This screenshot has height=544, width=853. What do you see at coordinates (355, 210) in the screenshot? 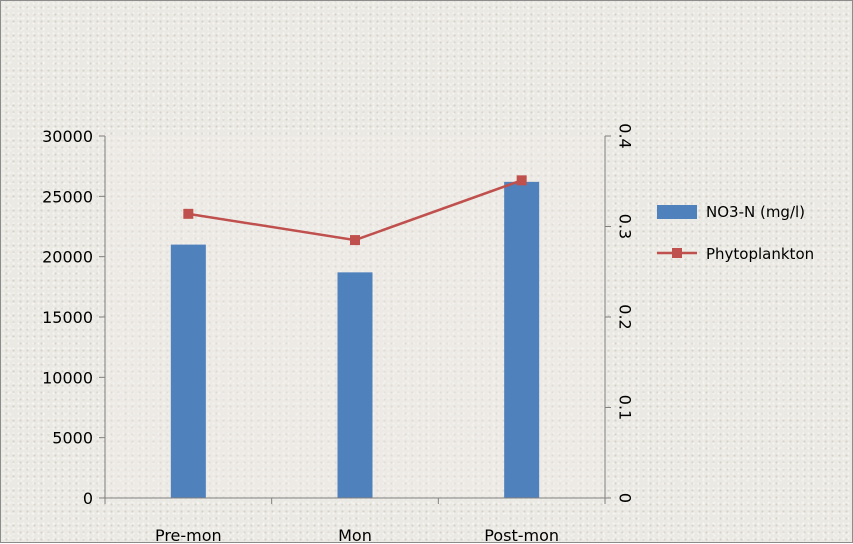
I see `line-series` at bounding box center [355, 210].